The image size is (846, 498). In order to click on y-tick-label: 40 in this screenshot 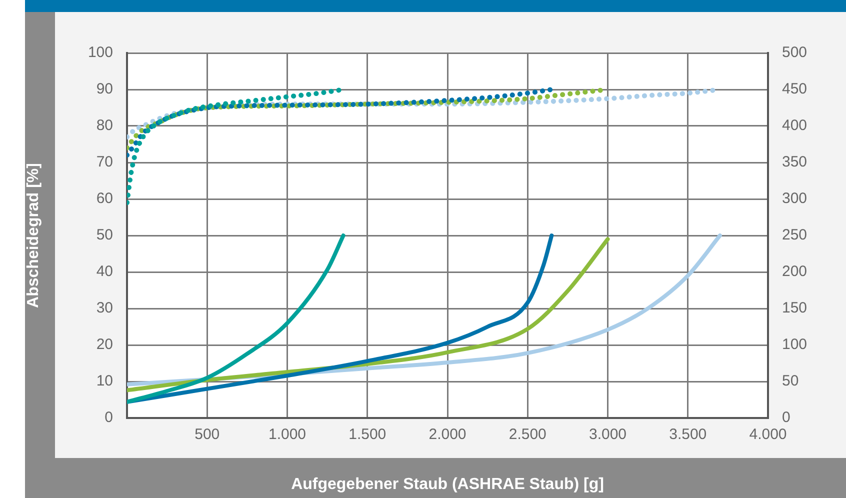, I will do `click(104, 271)`.